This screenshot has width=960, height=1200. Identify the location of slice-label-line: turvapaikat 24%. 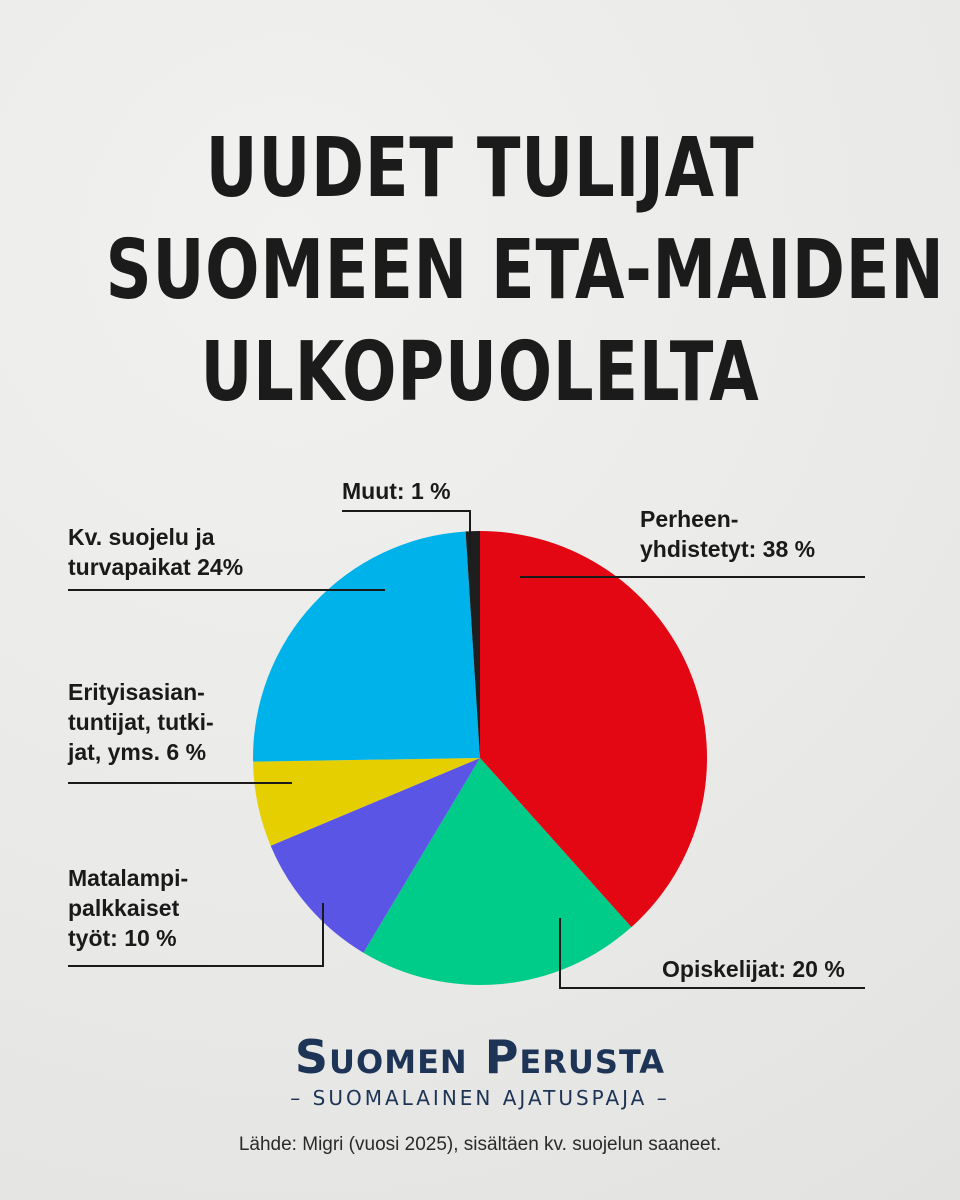
(155, 567).